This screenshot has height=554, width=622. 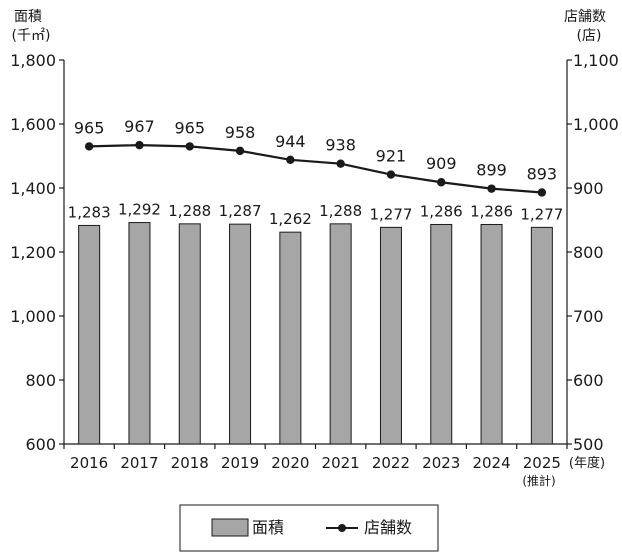 I want to click on right-tick-label: 500, so click(x=588, y=444).